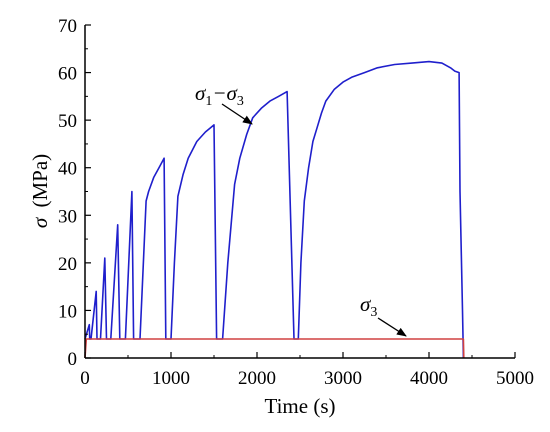 The width and height of the screenshot is (550, 432). I want to click on y-tick-label: 0, so click(73, 359).